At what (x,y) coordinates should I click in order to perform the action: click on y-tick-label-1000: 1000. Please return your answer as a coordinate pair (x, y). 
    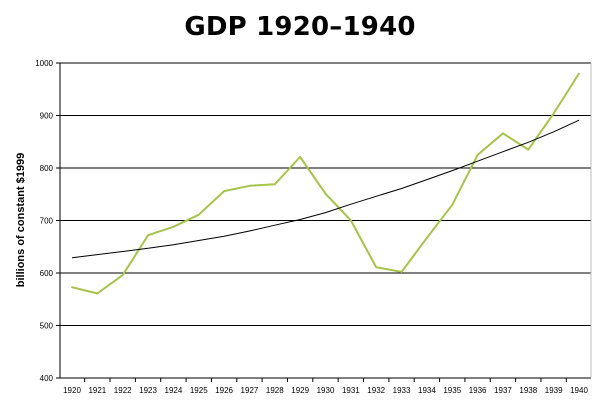
    Looking at the image, I should click on (44, 63).